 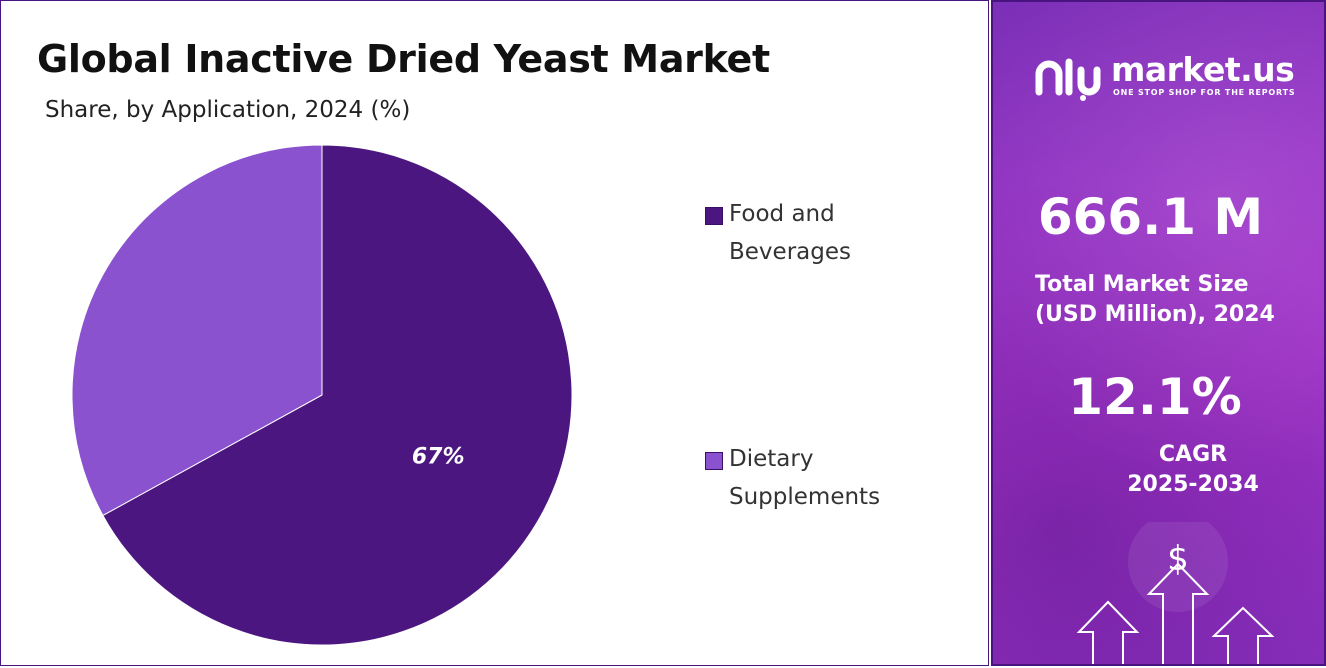 What do you see at coordinates (1193, 469) in the screenshot?
I see `cagr-label: CAGR 2025-2034` at bounding box center [1193, 469].